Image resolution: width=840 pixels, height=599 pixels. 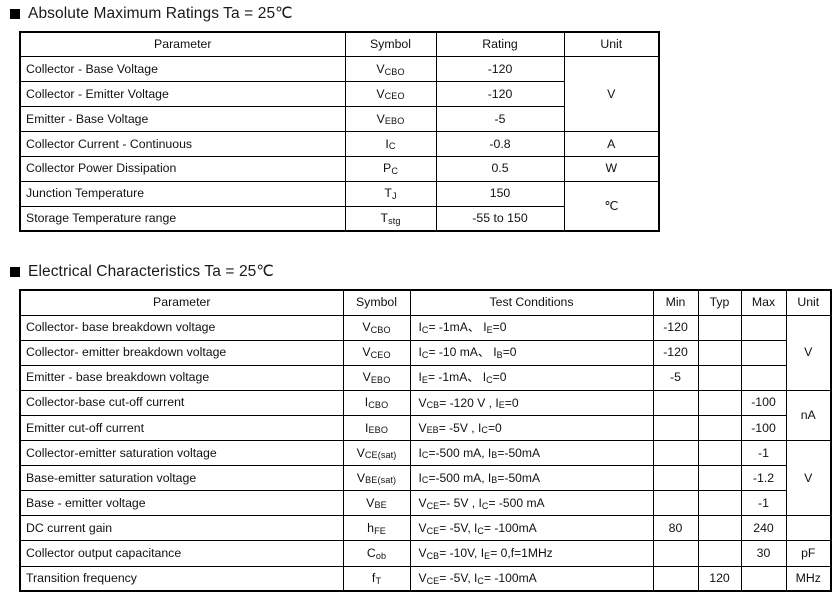 What do you see at coordinates (719, 578) in the screenshot?
I see `cell-typ: 120` at bounding box center [719, 578].